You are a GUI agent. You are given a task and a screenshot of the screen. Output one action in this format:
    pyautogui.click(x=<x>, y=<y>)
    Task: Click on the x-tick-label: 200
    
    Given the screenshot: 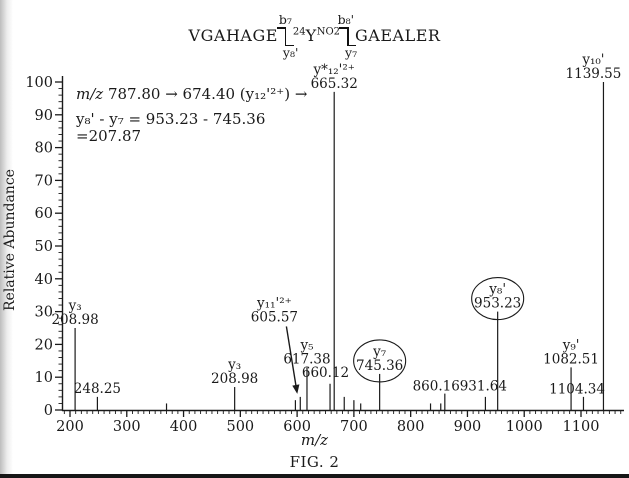 What is the action you would take?
    pyautogui.click(x=70, y=427)
    